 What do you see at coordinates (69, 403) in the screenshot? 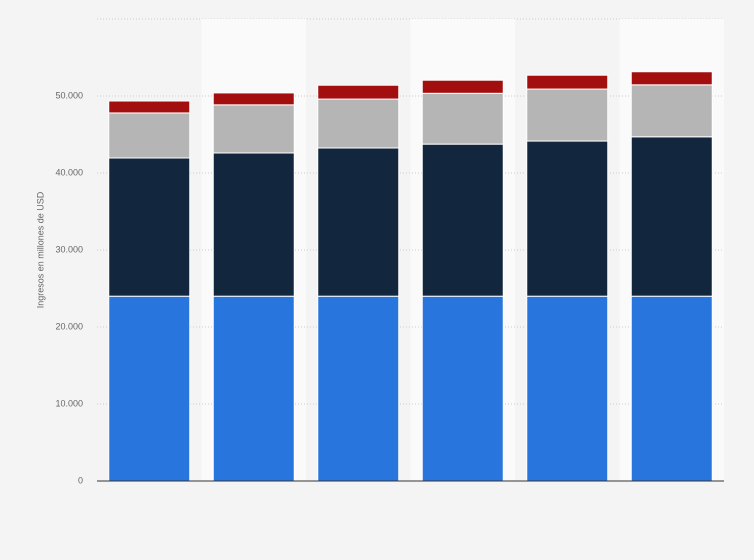
I see `y-tick-label: 10.000` at bounding box center [69, 403].